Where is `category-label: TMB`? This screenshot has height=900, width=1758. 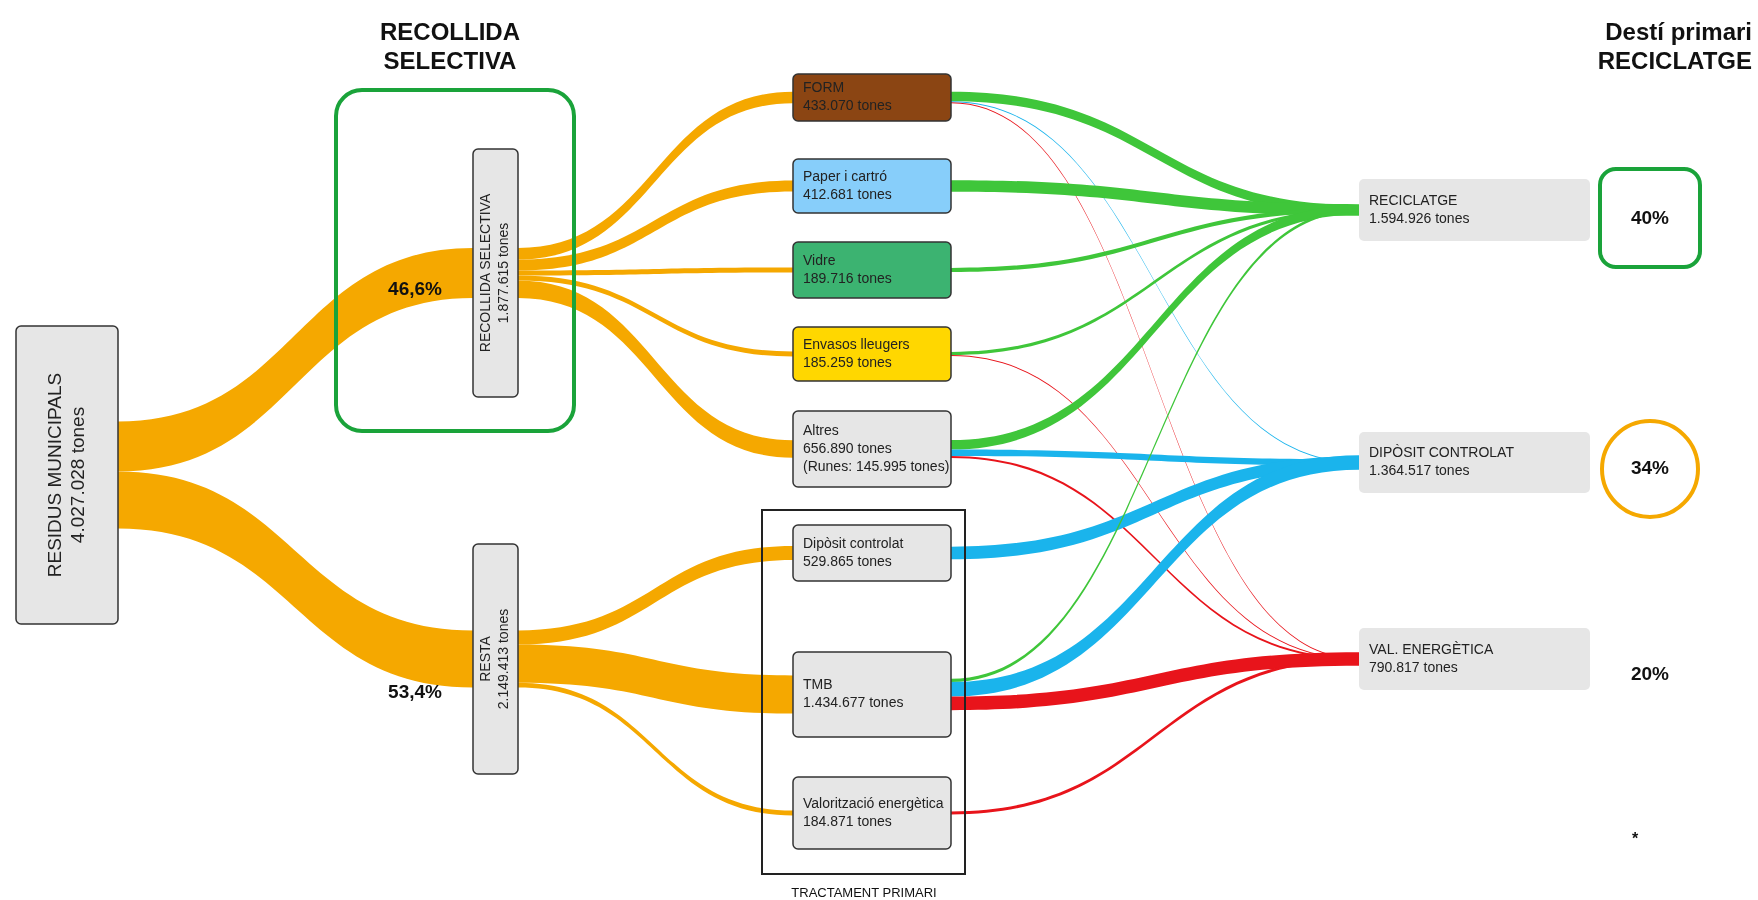
category-label: TMB is located at coordinates (818, 684).